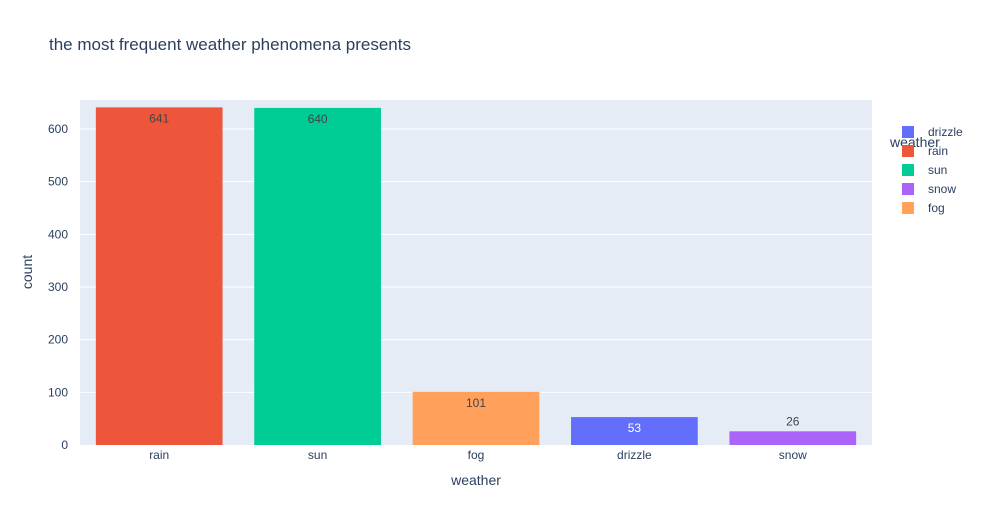 The height and width of the screenshot is (525, 983). What do you see at coordinates (58, 234) in the screenshot?
I see `y-tick-label: 400` at bounding box center [58, 234].